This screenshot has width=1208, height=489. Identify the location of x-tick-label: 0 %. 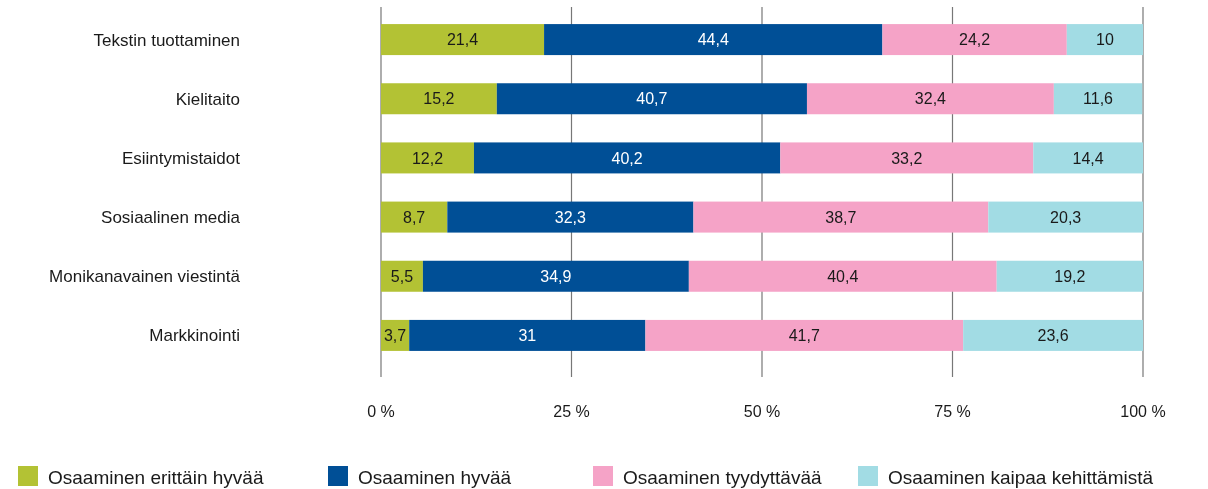
(381, 411).